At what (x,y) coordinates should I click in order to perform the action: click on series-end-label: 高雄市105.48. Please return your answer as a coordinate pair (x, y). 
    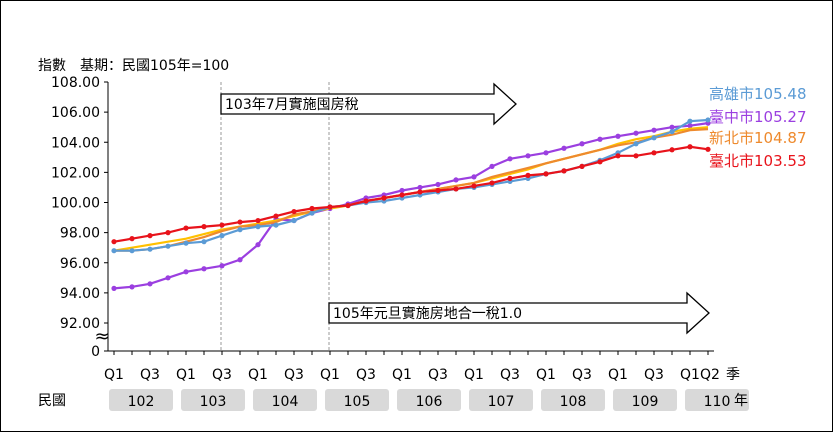
    Looking at the image, I should click on (758, 94).